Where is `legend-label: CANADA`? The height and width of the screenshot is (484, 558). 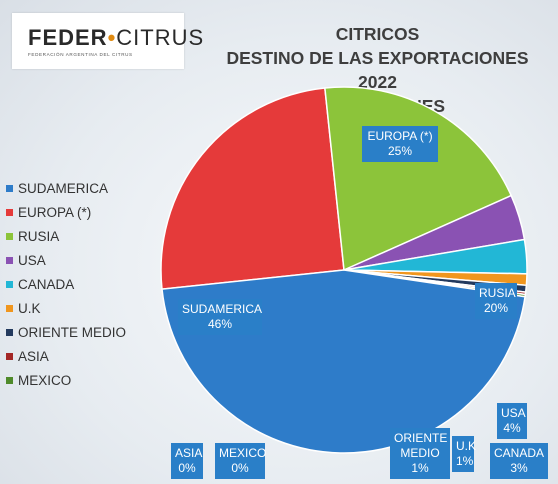
legend-label: CANADA is located at coordinates (46, 284).